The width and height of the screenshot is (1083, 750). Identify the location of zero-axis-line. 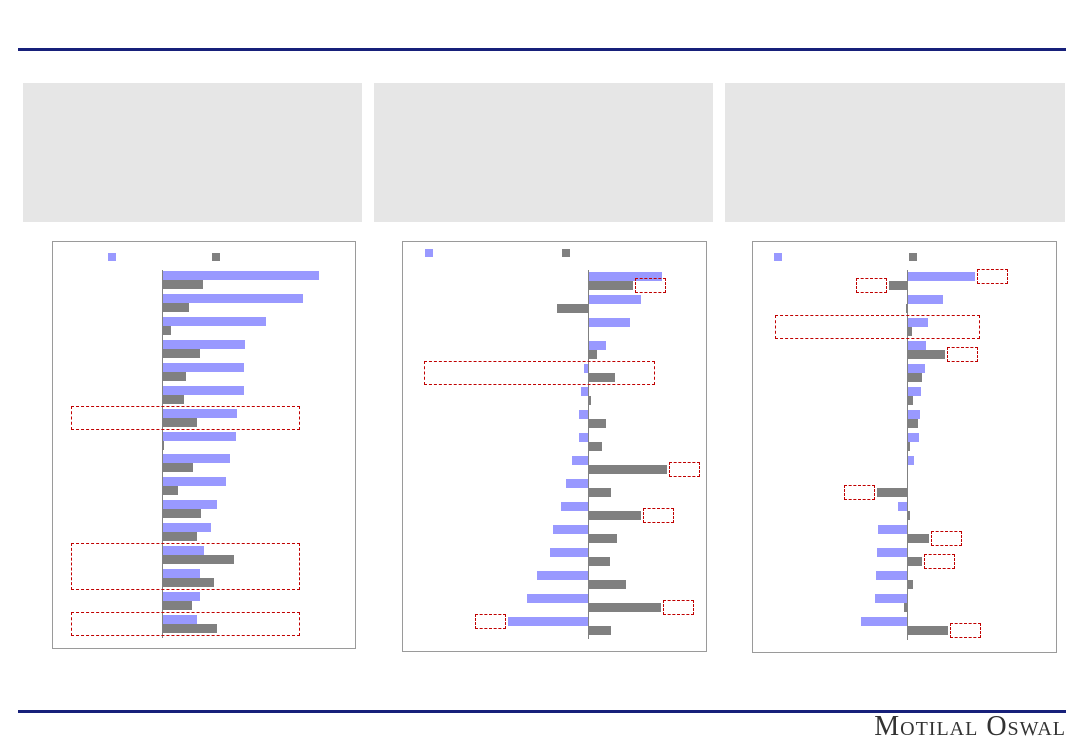
(907, 455).